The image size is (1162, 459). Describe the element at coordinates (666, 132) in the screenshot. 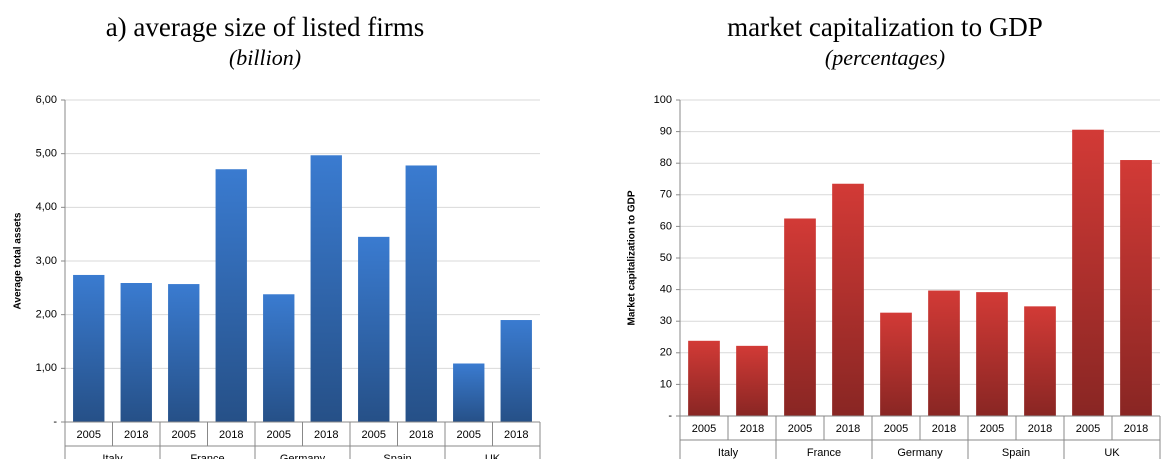

I see `y-tick-label: 90` at that location.